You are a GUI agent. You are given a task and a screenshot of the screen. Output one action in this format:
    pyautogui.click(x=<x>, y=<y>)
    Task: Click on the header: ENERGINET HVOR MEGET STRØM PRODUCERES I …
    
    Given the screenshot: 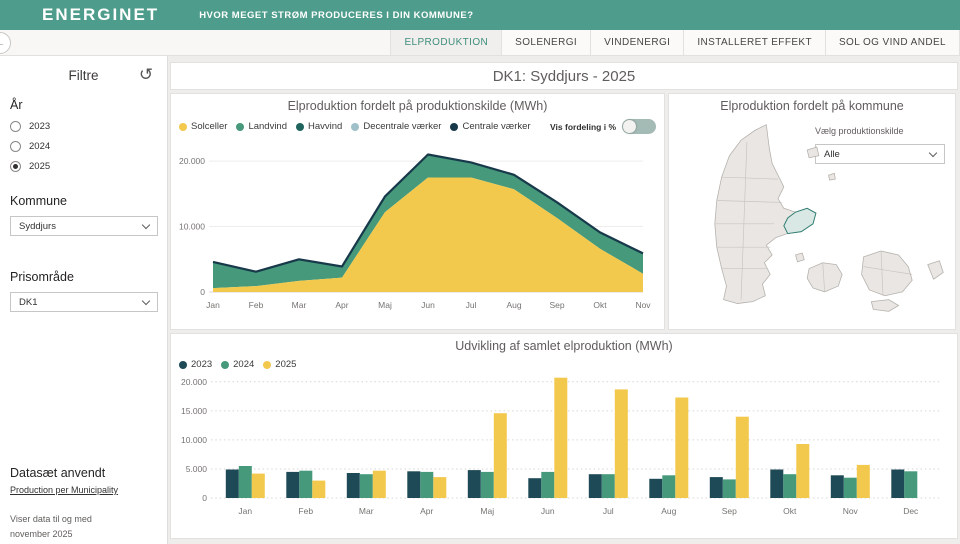 What is the action you would take?
    pyautogui.click(x=480, y=15)
    